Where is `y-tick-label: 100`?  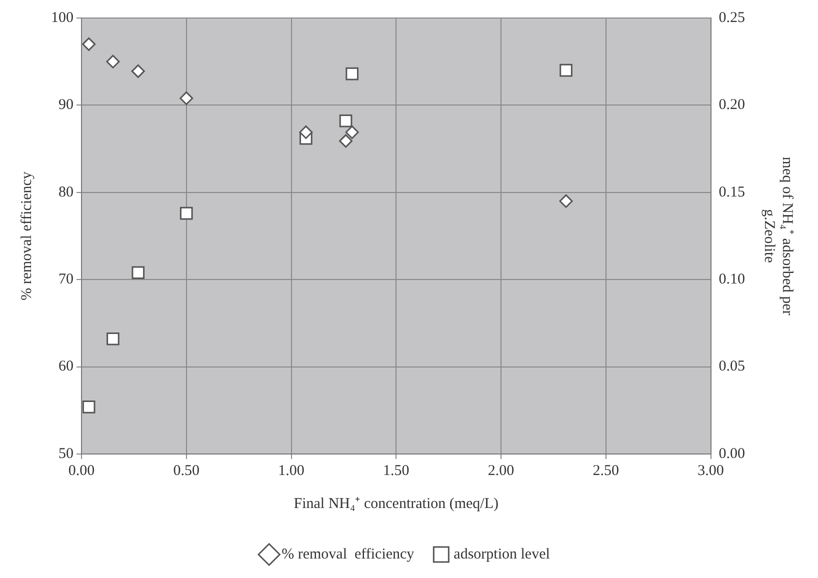
y-tick-label: 100 is located at coordinates (62, 18).